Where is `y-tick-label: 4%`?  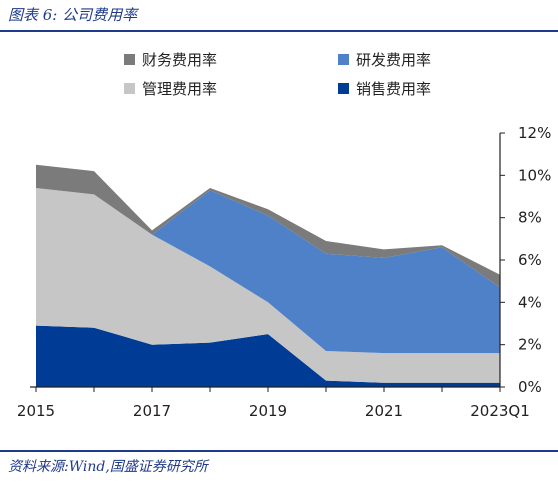 y-tick-label: 4% is located at coordinates (530, 302).